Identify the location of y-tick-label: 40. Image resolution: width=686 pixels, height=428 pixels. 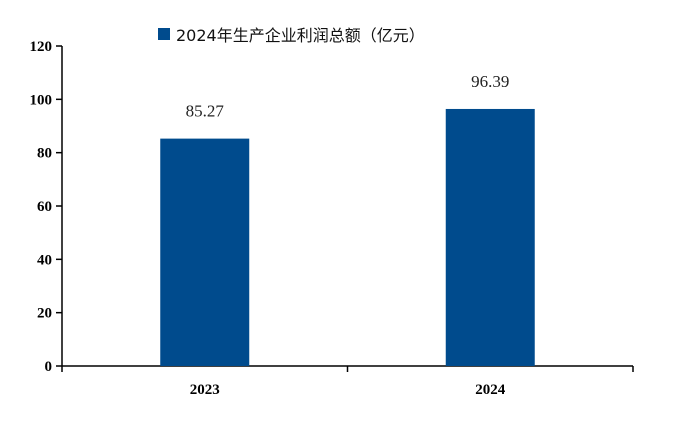
(44, 260).